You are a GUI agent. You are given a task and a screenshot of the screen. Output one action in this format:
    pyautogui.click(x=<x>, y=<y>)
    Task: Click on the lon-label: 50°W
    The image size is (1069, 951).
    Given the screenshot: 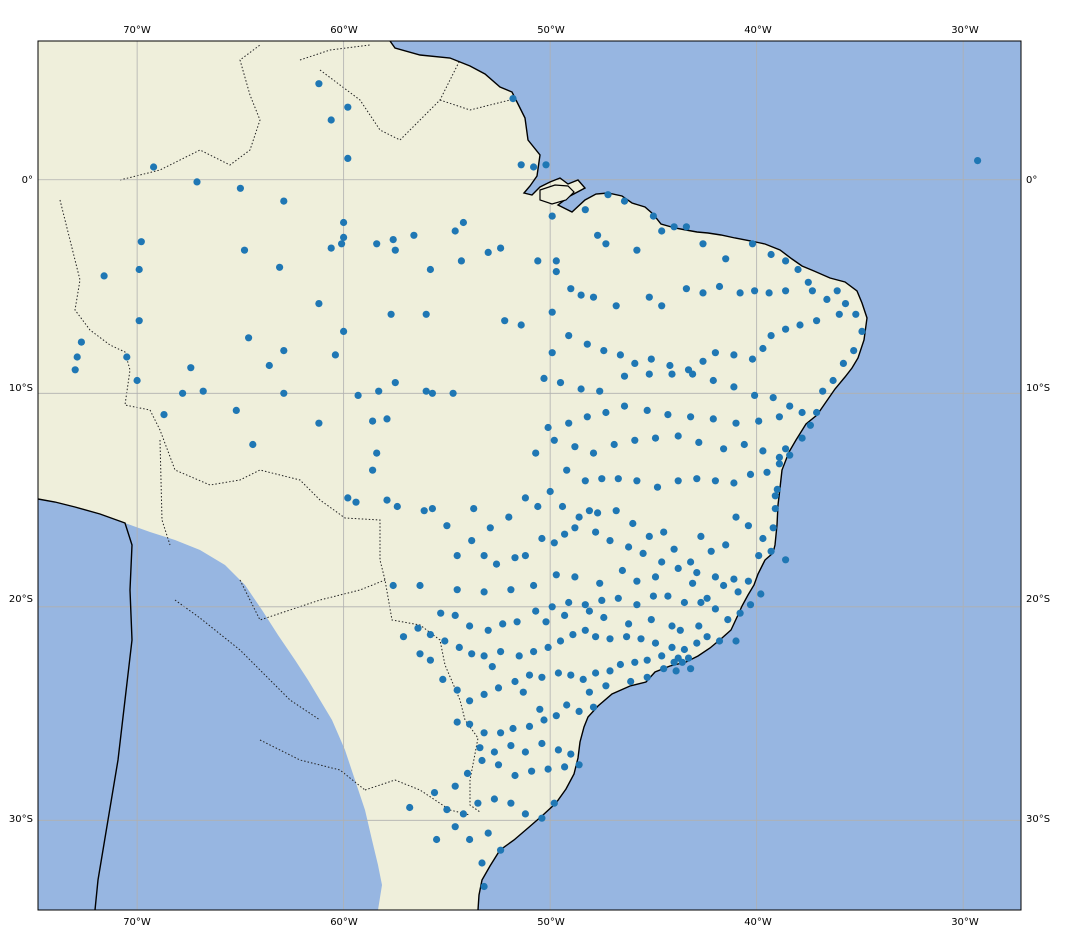 What is the action you would take?
    pyautogui.click(x=551, y=30)
    